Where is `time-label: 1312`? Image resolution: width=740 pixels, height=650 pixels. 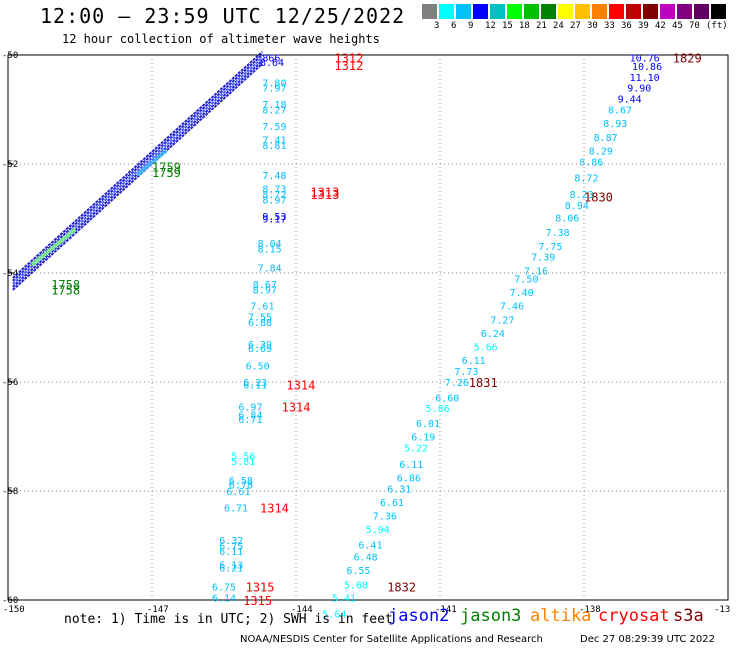 time-label: 1312 is located at coordinates (348, 66).